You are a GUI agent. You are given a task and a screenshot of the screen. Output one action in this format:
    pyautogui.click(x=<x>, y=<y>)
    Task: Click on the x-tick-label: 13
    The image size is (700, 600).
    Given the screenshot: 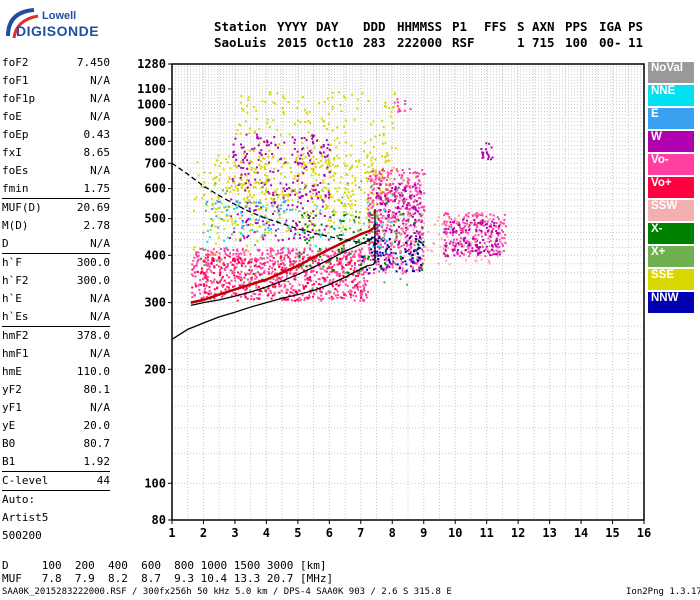 What is the action you would take?
    pyautogui.click(x=549, y=533)
    